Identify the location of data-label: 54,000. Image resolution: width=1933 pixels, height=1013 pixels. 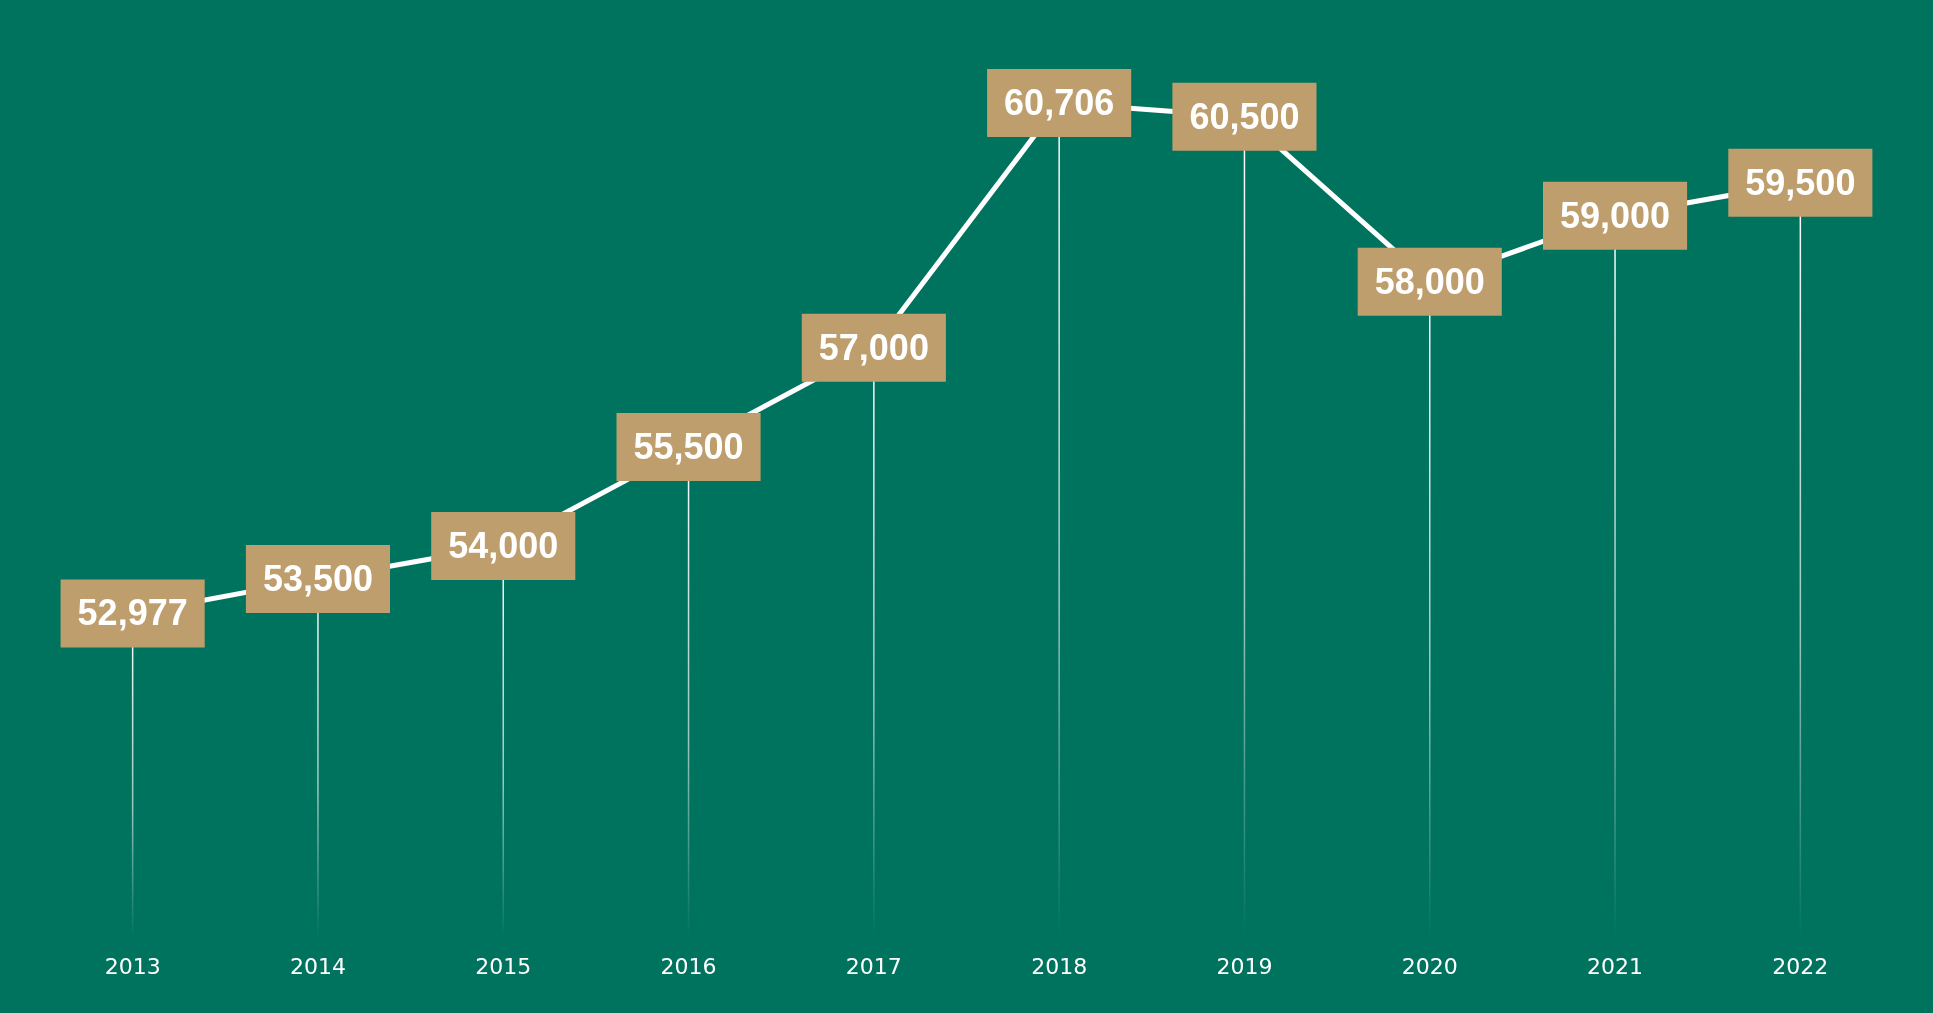
(503, 545).